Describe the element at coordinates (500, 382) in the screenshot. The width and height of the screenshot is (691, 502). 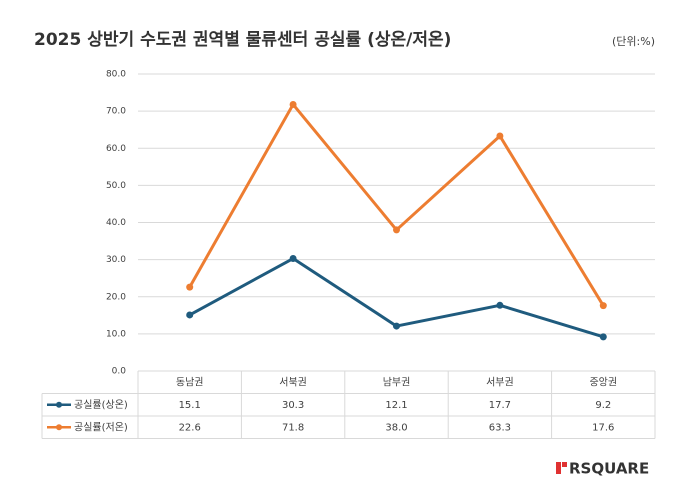
I see `x-tick-label: 서부권` at that location.